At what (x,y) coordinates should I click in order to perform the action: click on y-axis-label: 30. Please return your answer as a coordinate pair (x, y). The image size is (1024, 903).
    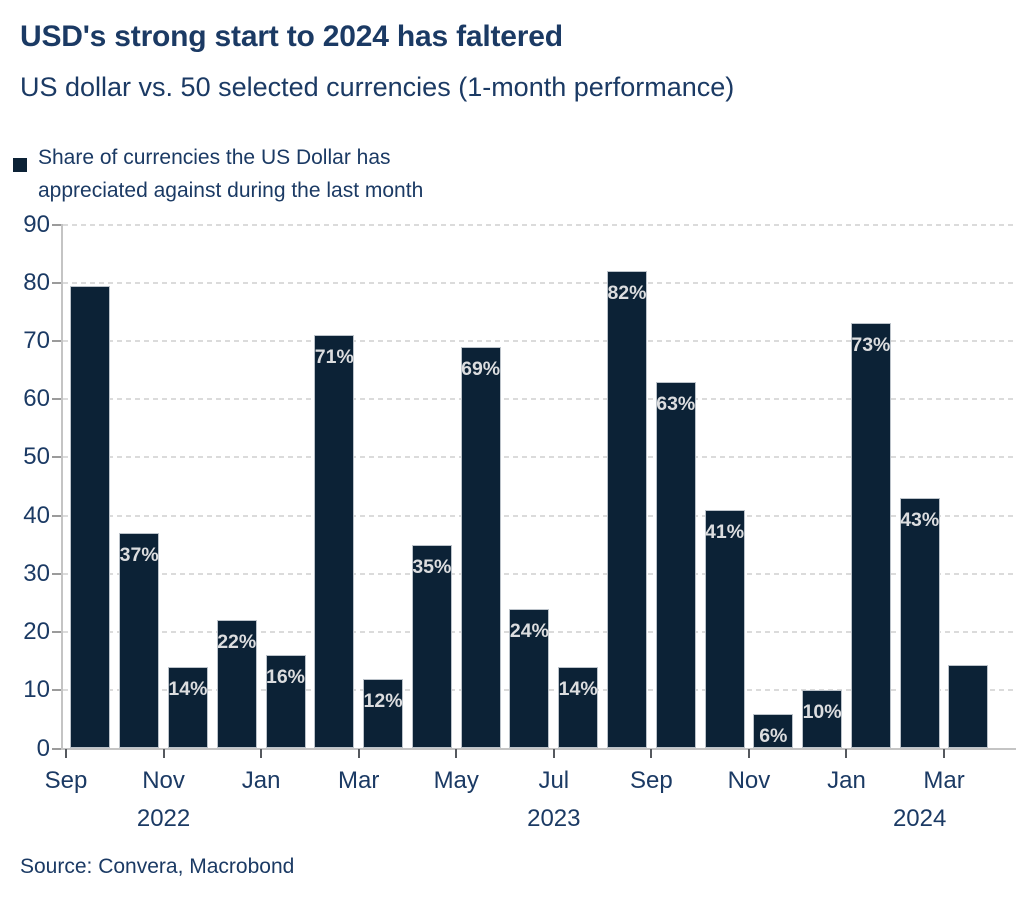
    Looking at the image, I should click on (36, 573).